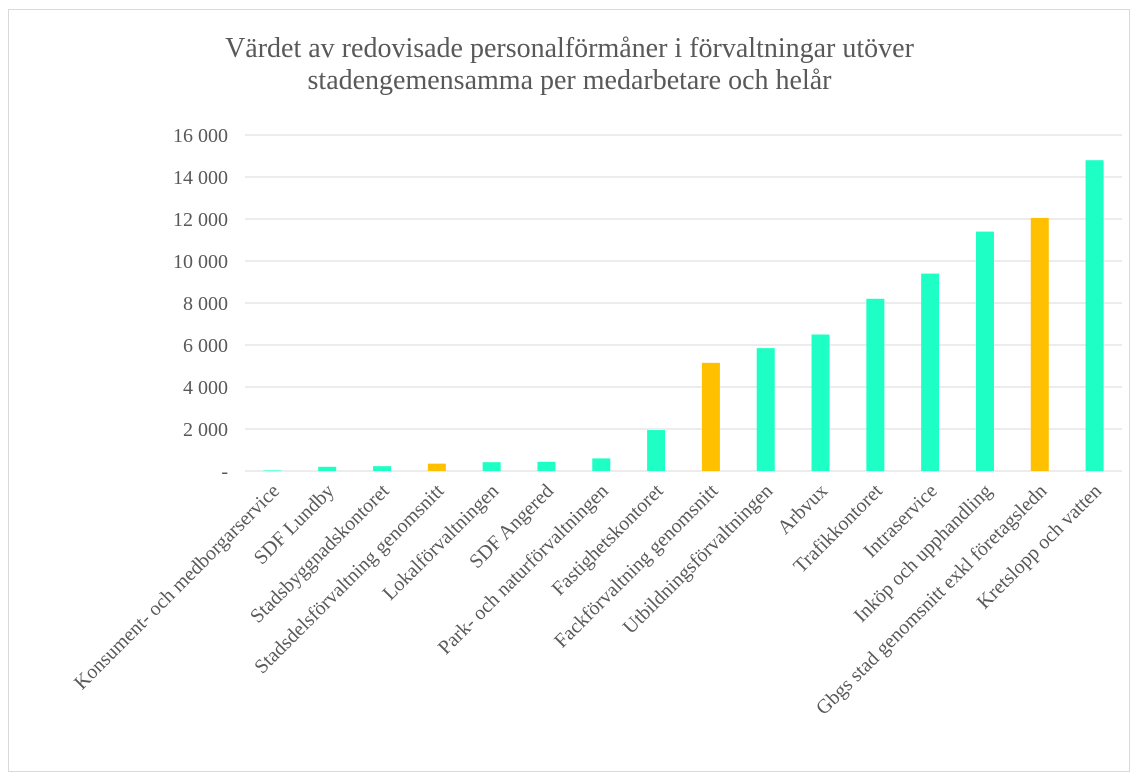 This screenshot has width=1139, height=781. I want to click on y-tick-label: 8 000, so click(205, 304).